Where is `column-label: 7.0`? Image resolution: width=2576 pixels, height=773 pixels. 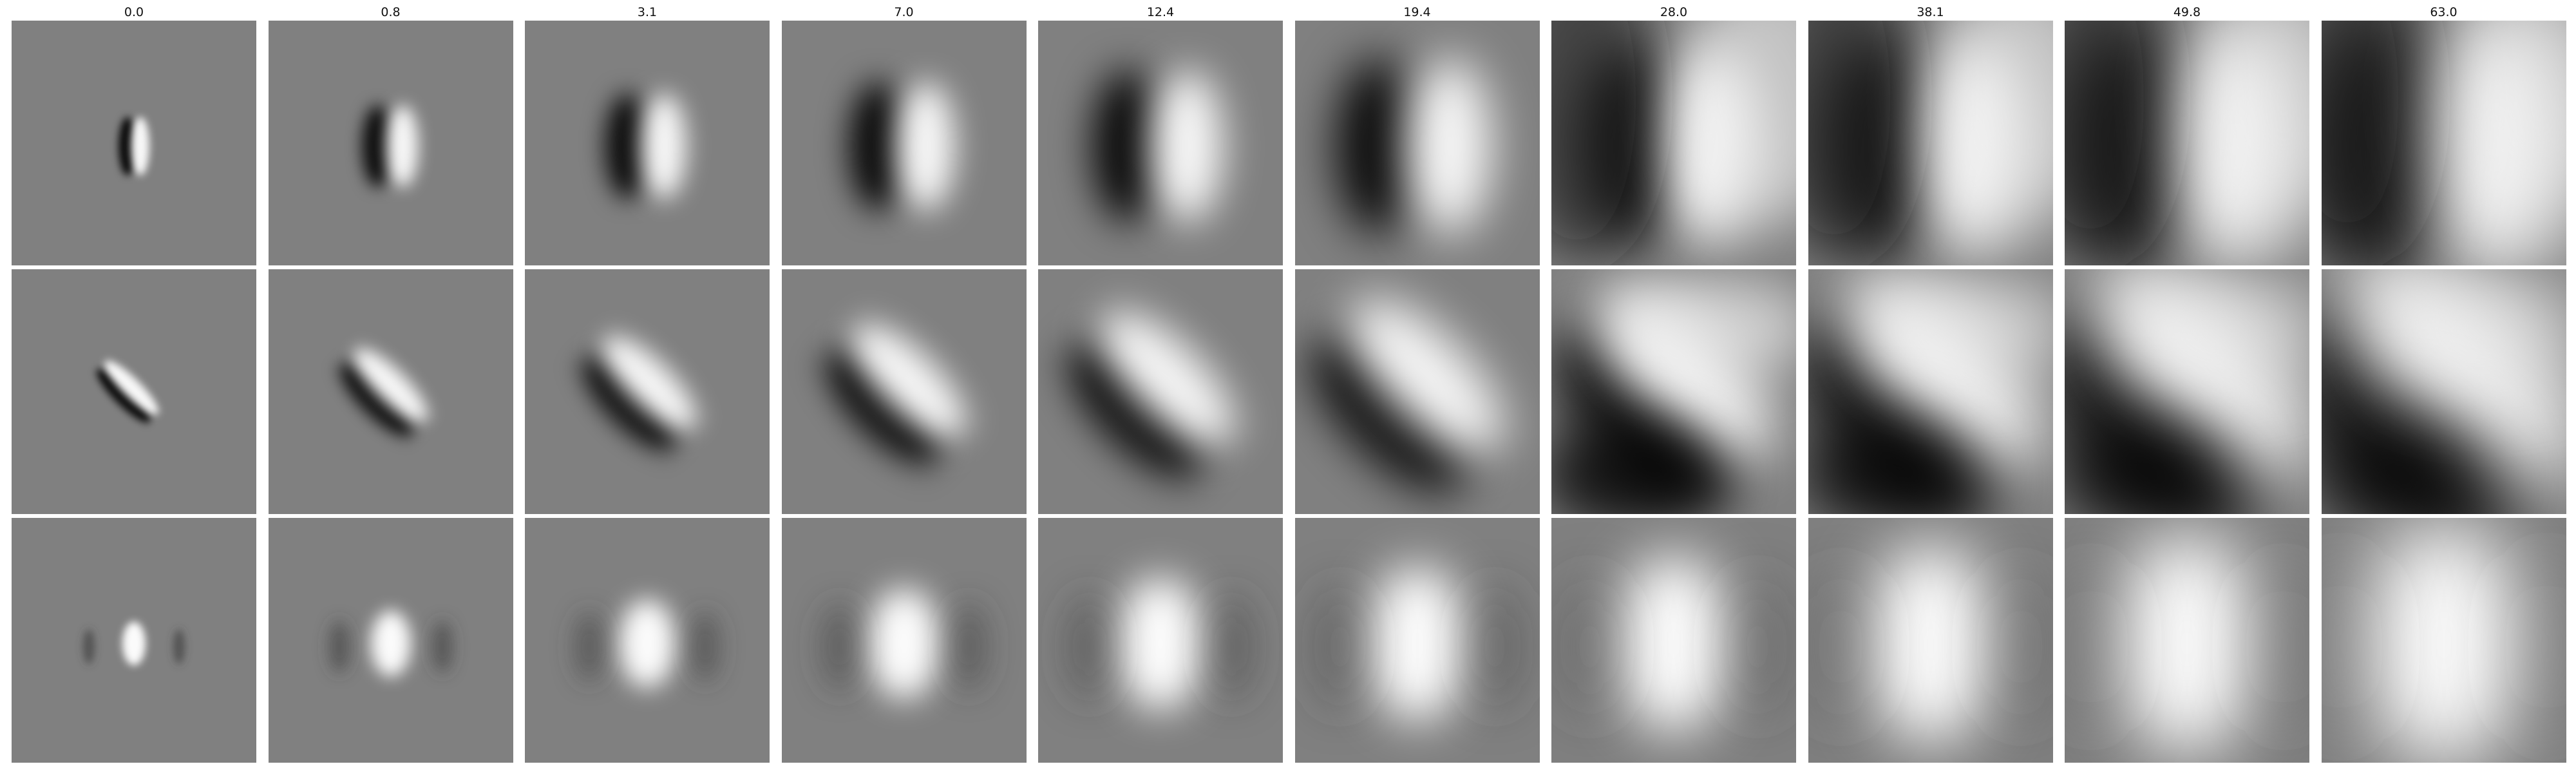
column-label: 7.0 is located at coordinates (904, 12).